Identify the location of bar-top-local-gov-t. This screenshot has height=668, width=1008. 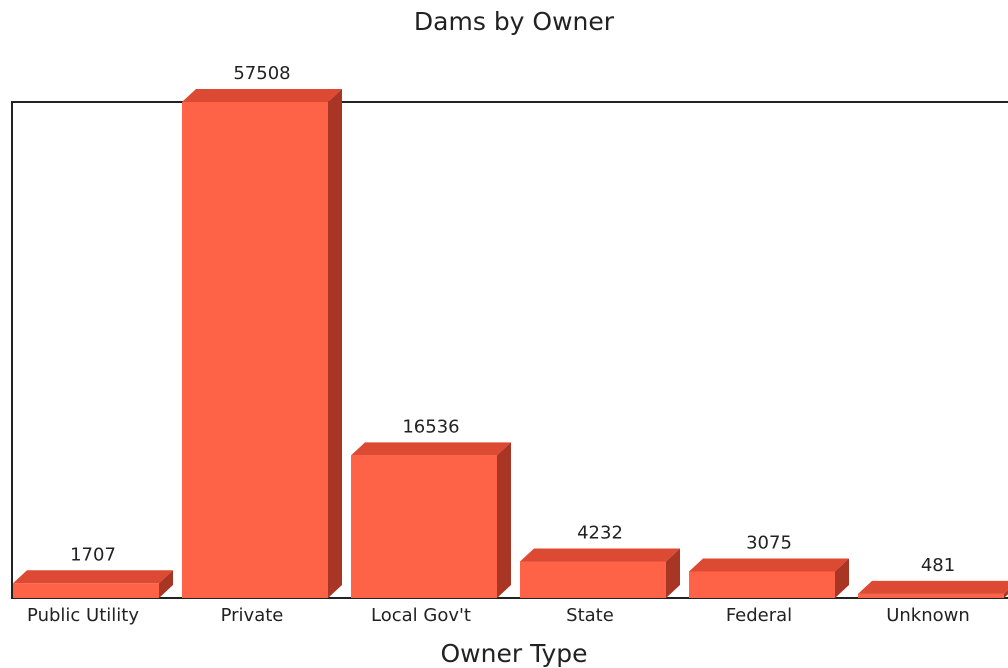
(431, 449).